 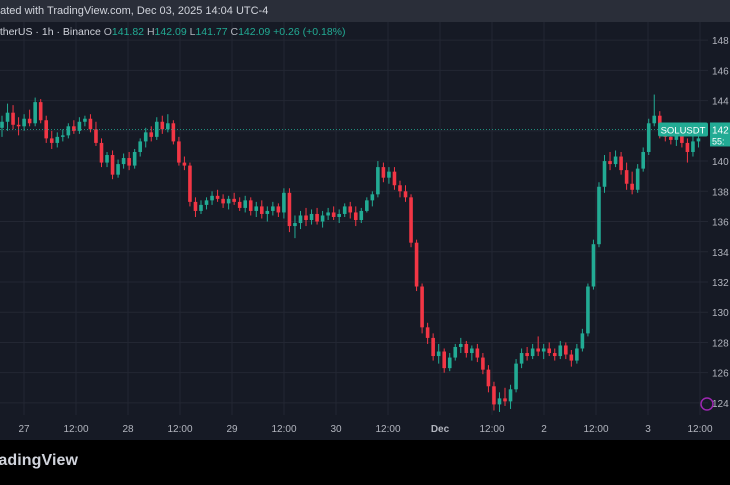 I want to click on x-tick-label: 30, so click(x=336, y=429).